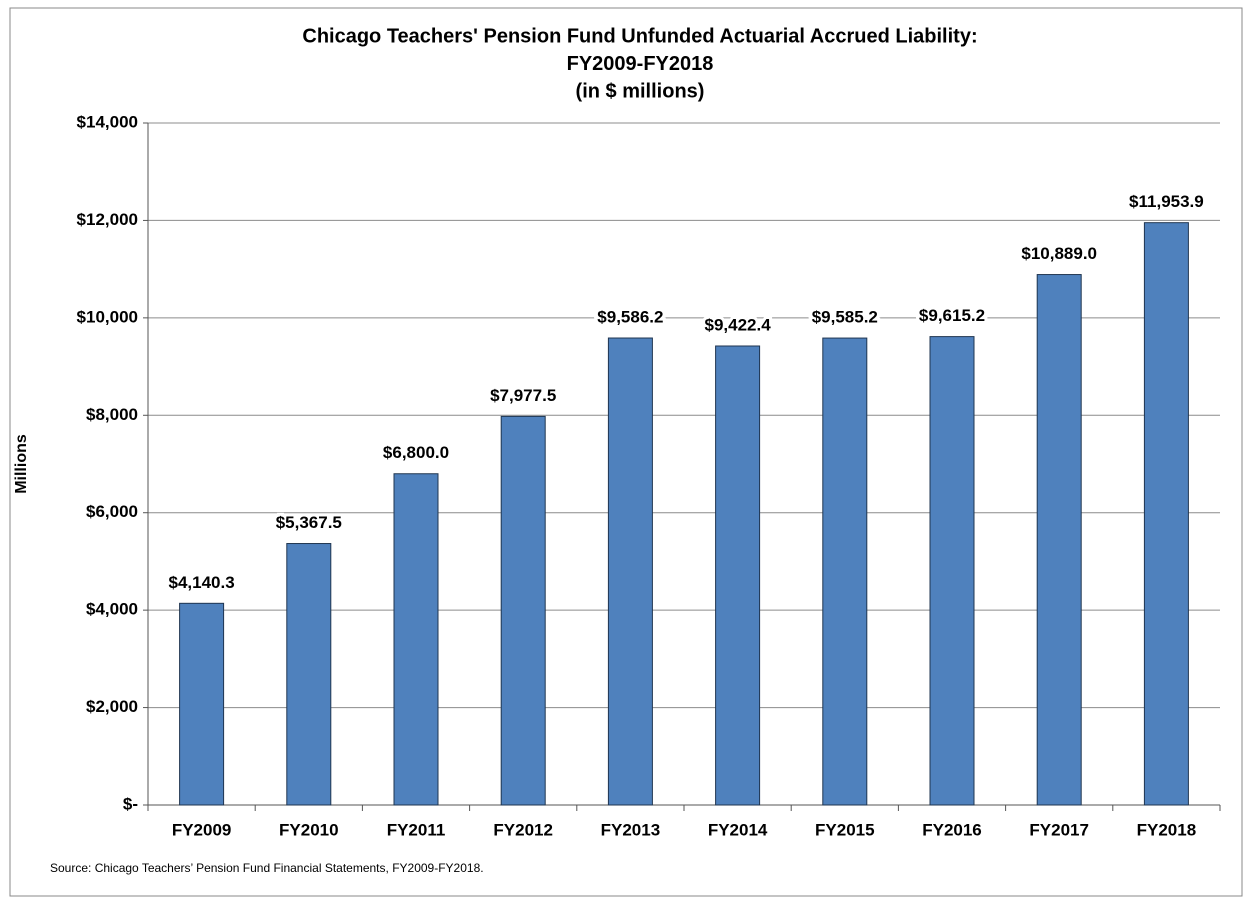  Describe the element at coordinates (309, 829) in the screenshot. I see `x-tick-label: FY2010` at that location.